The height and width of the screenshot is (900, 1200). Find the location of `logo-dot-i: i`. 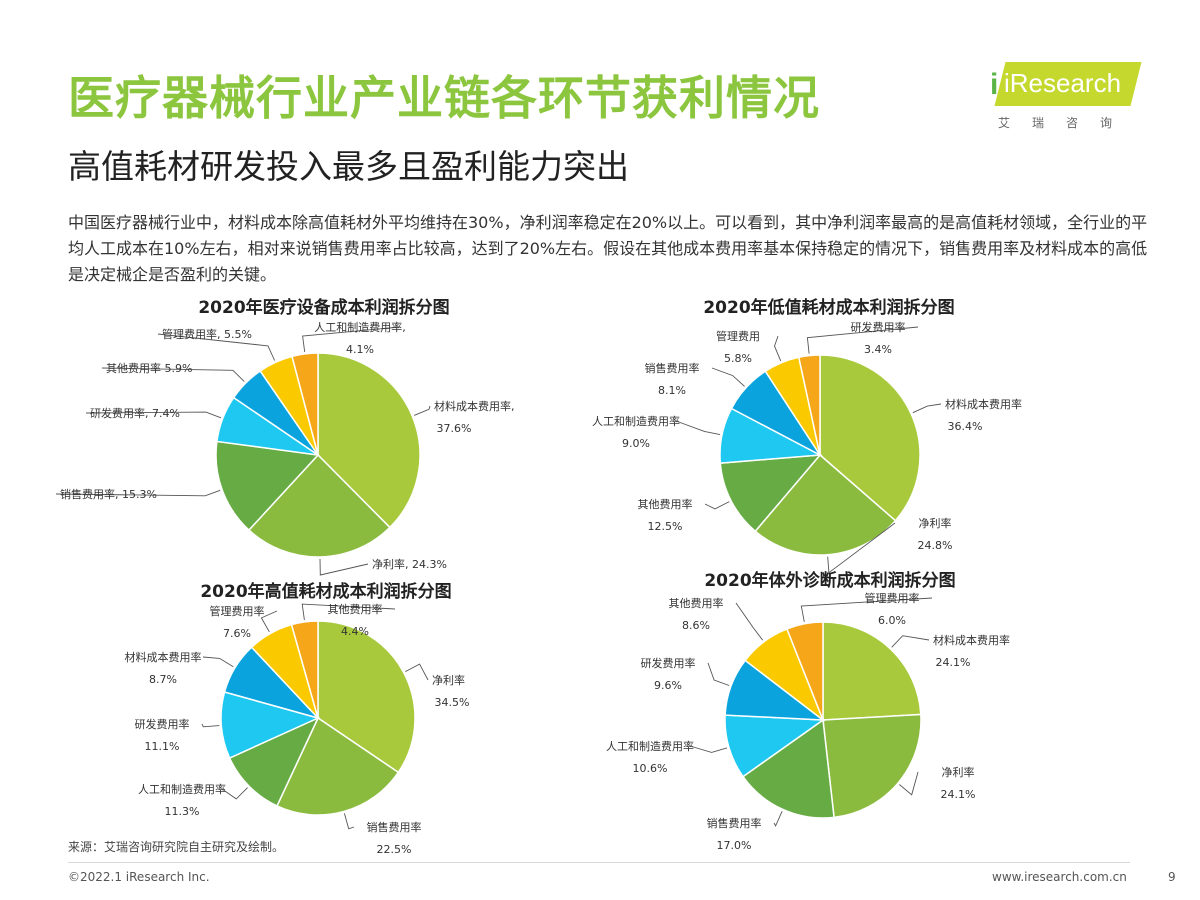

logo-dot-i: i is located at coordinates (994, 84).